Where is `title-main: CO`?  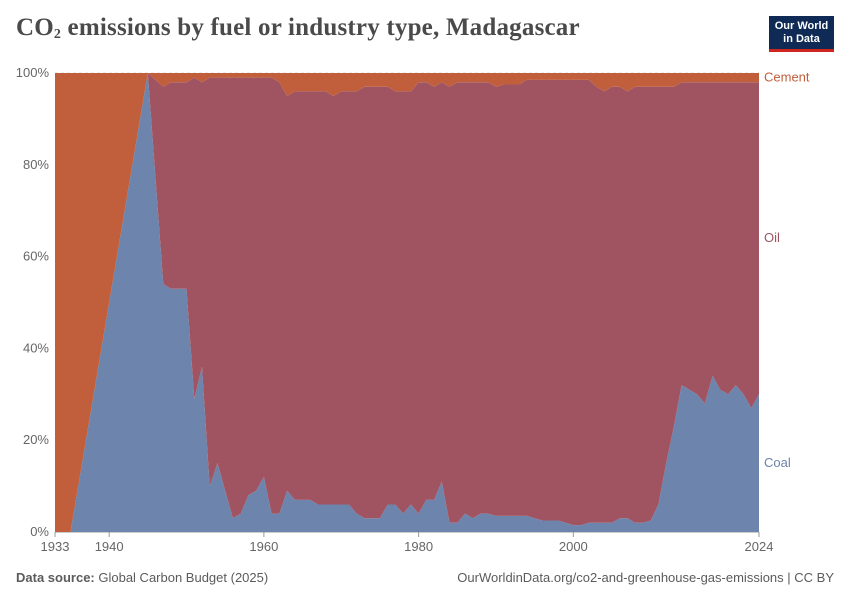
title-main: CO is located at coordinates (35, 27).